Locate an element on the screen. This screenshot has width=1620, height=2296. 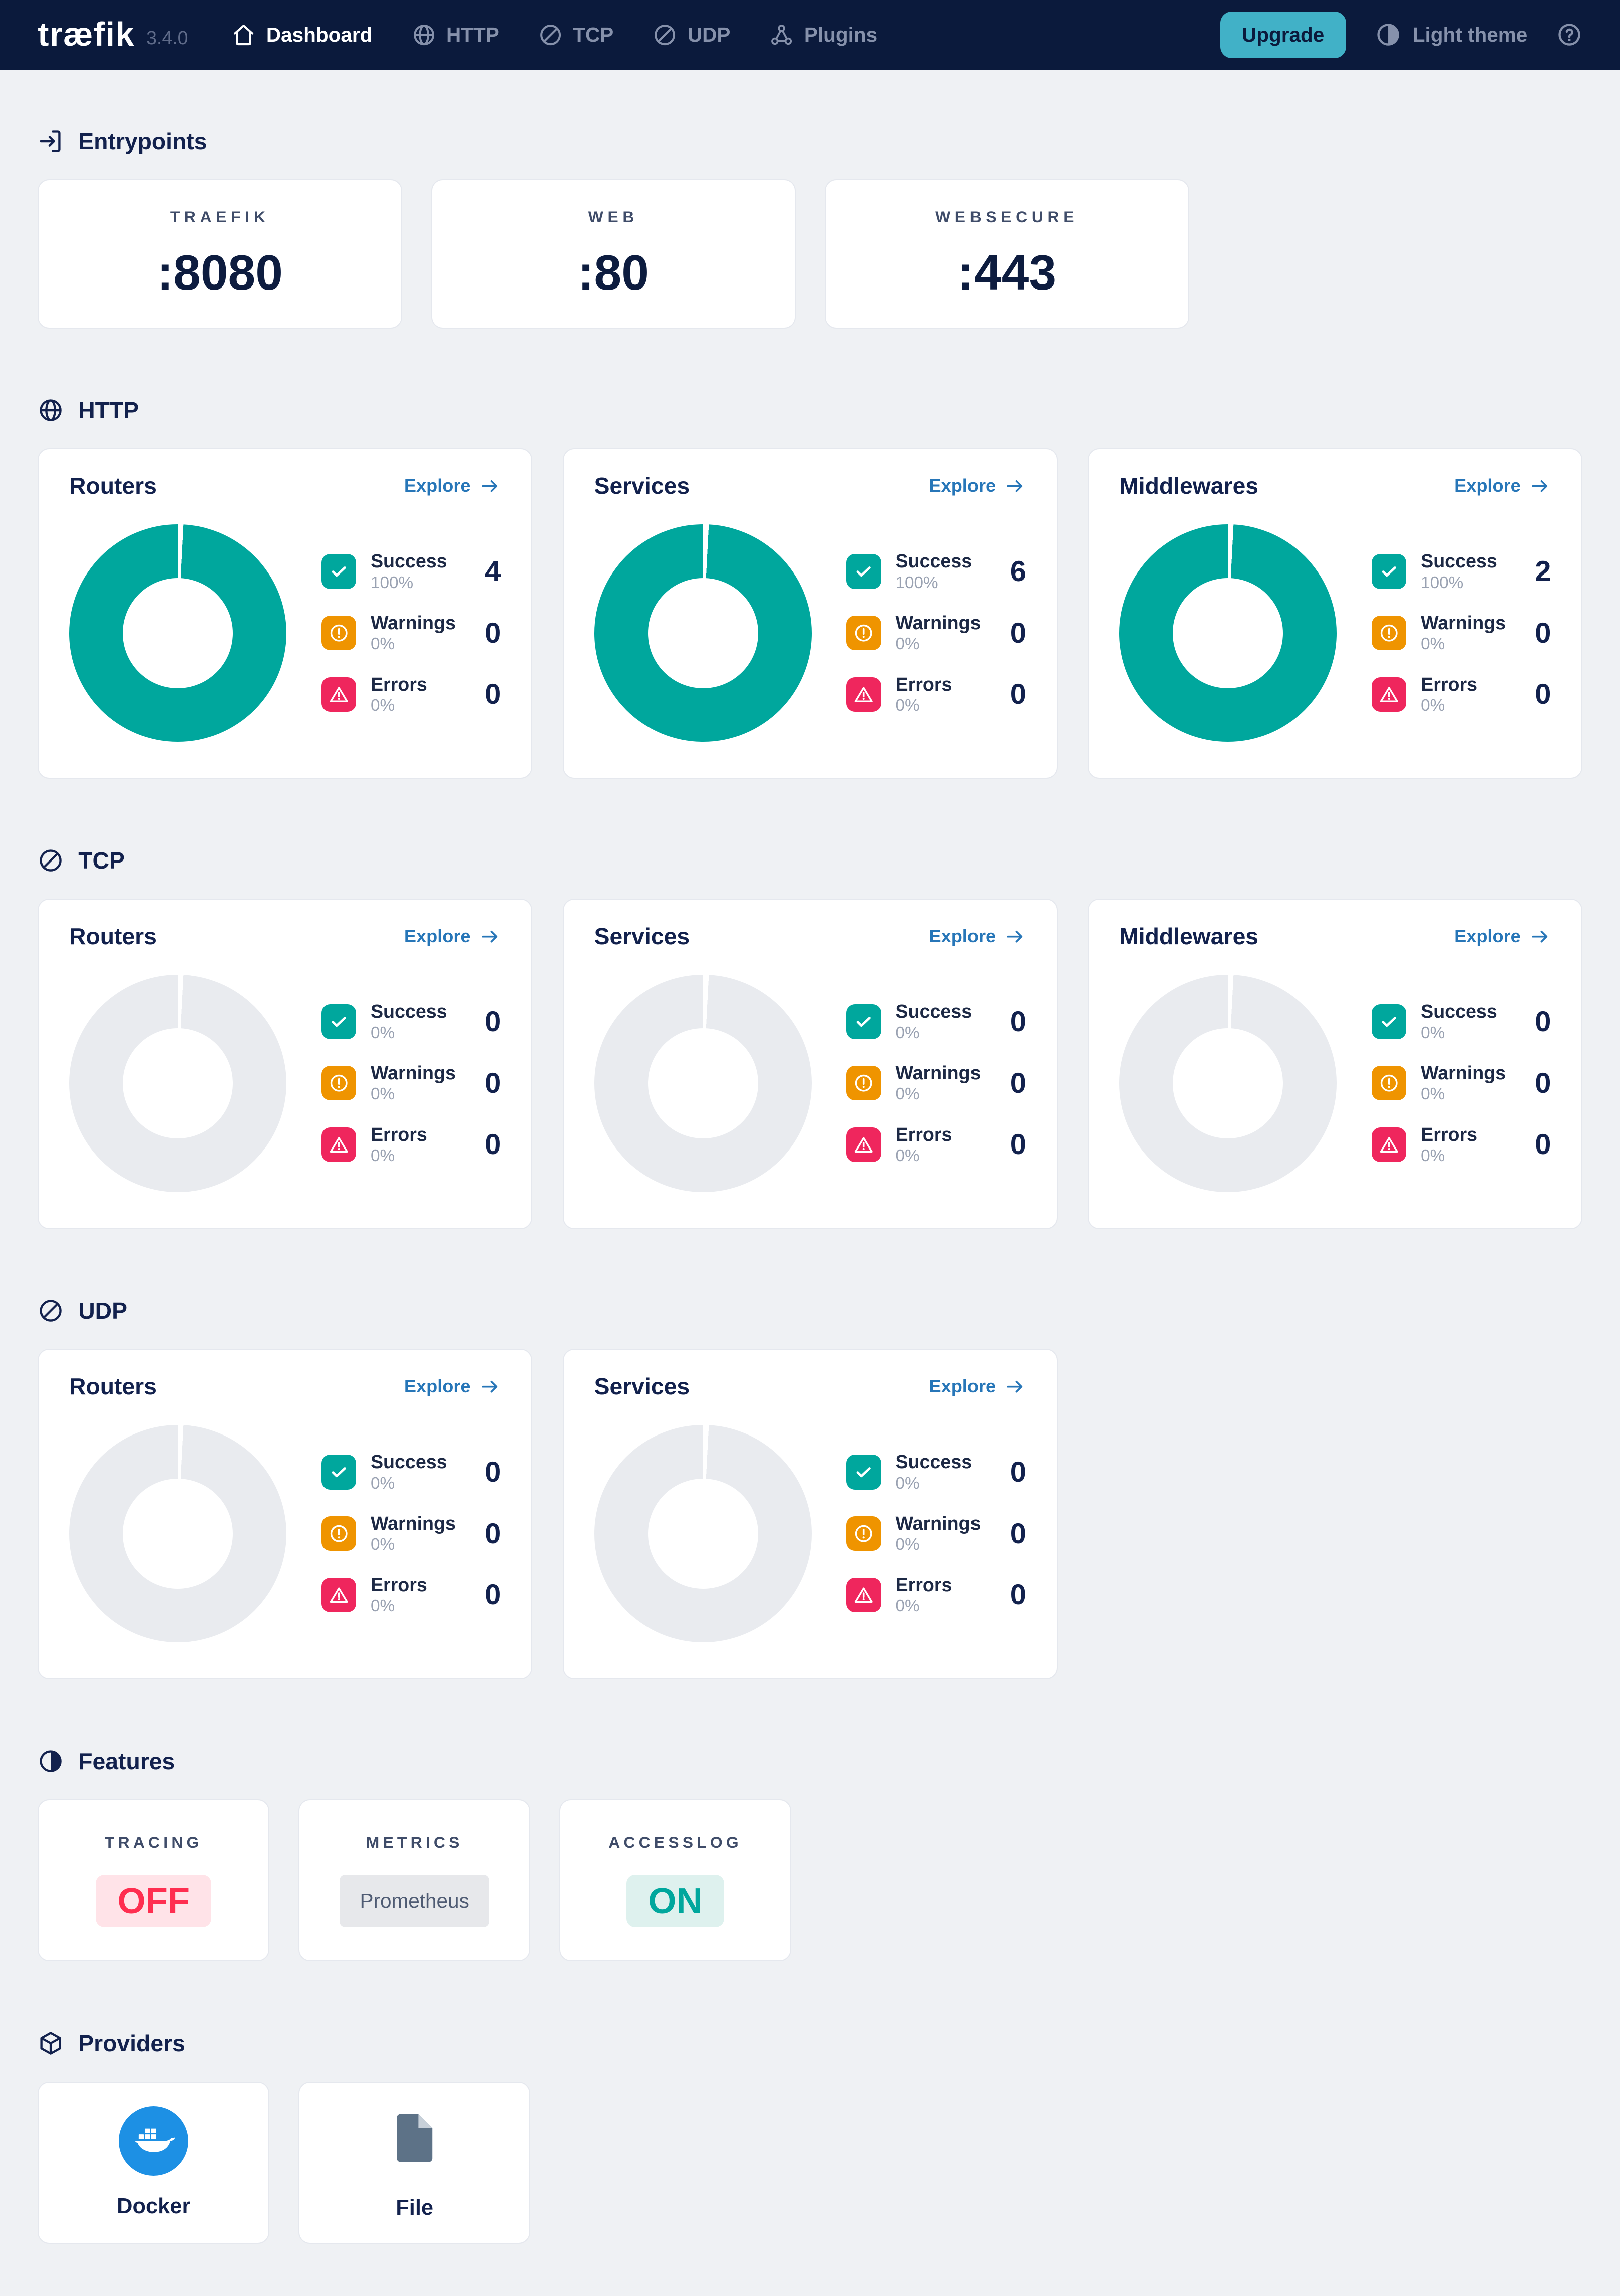
stats: Success 100% 2 Warnings 0% 0 Errors 0% 0 is located at coordinates (1461, 632).